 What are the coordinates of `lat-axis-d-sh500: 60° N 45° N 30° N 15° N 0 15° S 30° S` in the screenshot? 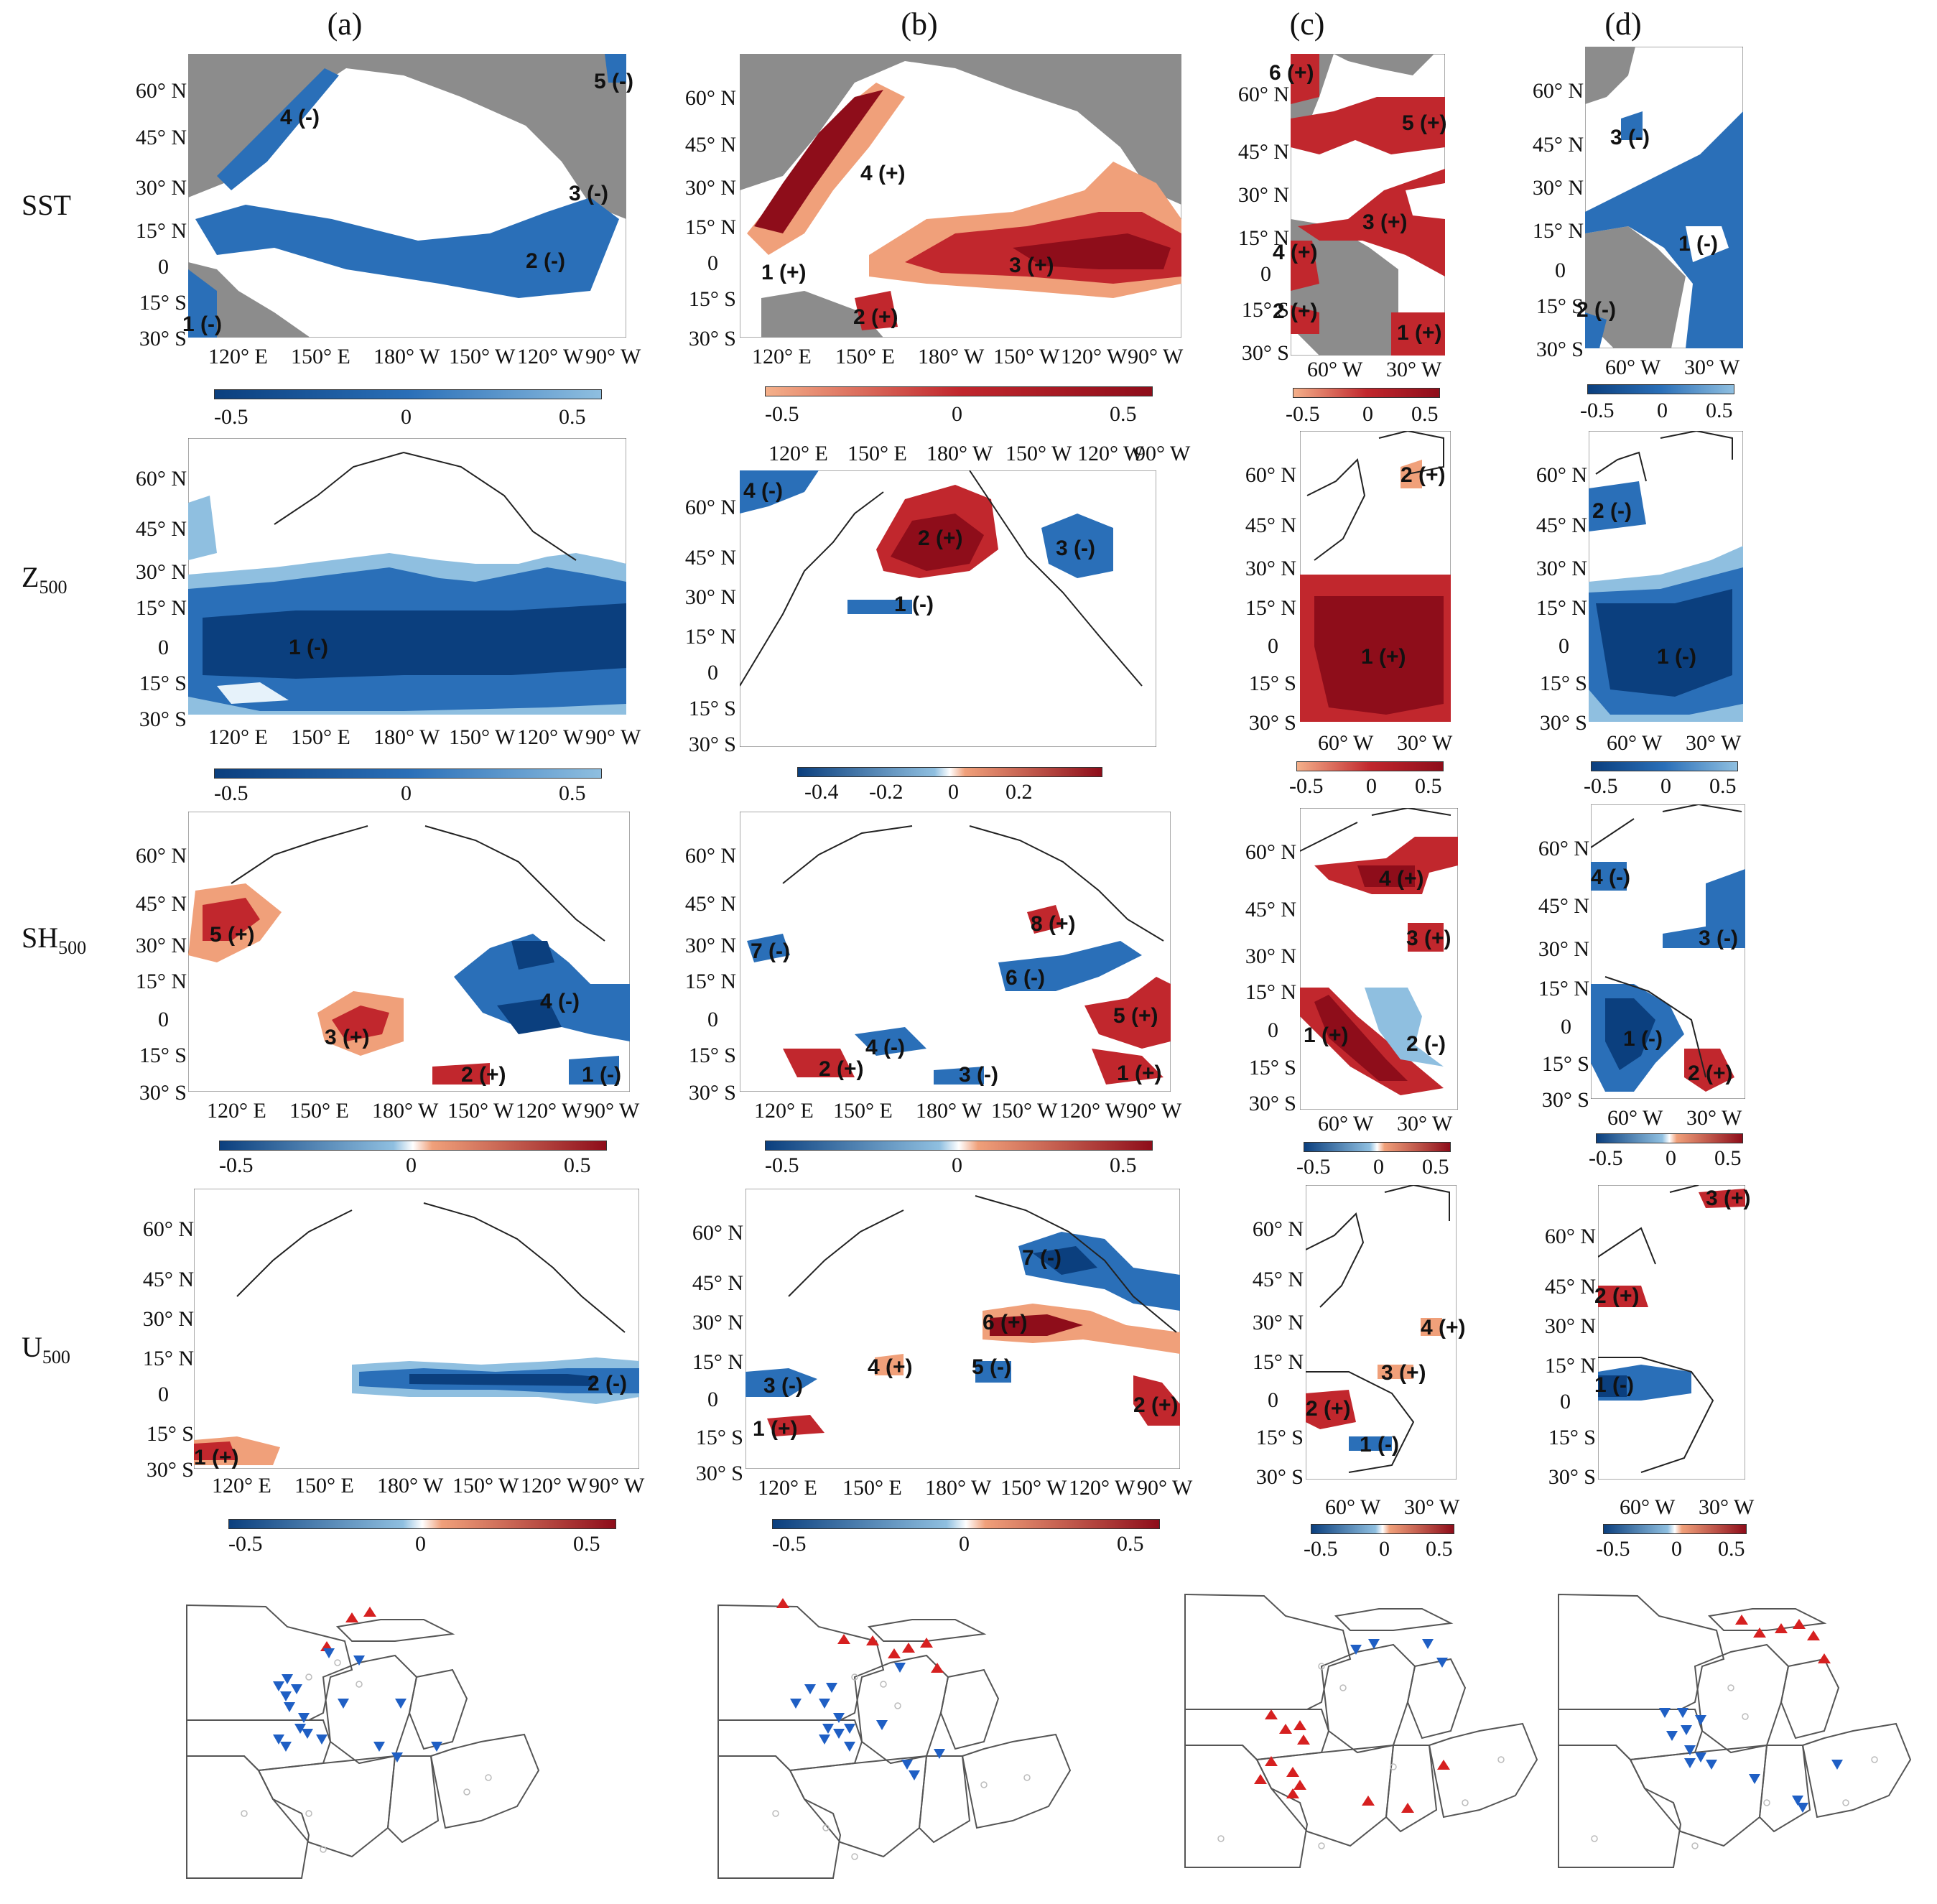 It's located at (1564, 974).